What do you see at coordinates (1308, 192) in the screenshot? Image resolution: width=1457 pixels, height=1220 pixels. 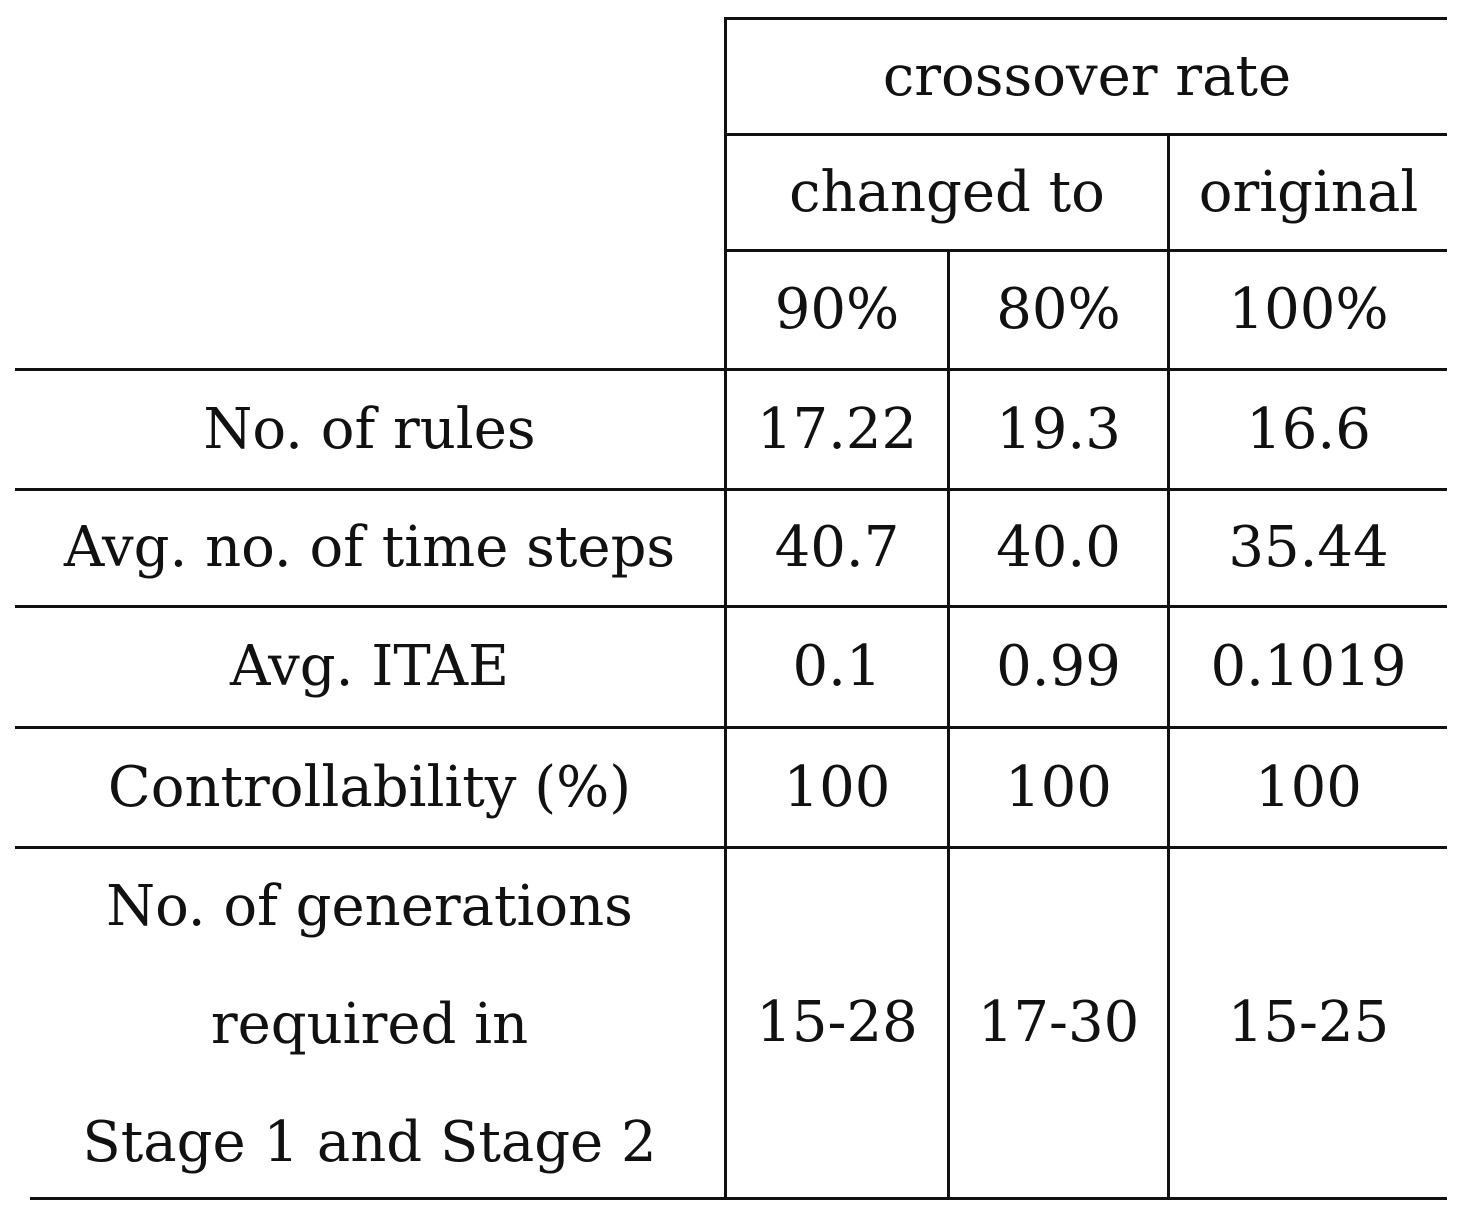 I see `header-original: original` at bounding box center [1308, 192].